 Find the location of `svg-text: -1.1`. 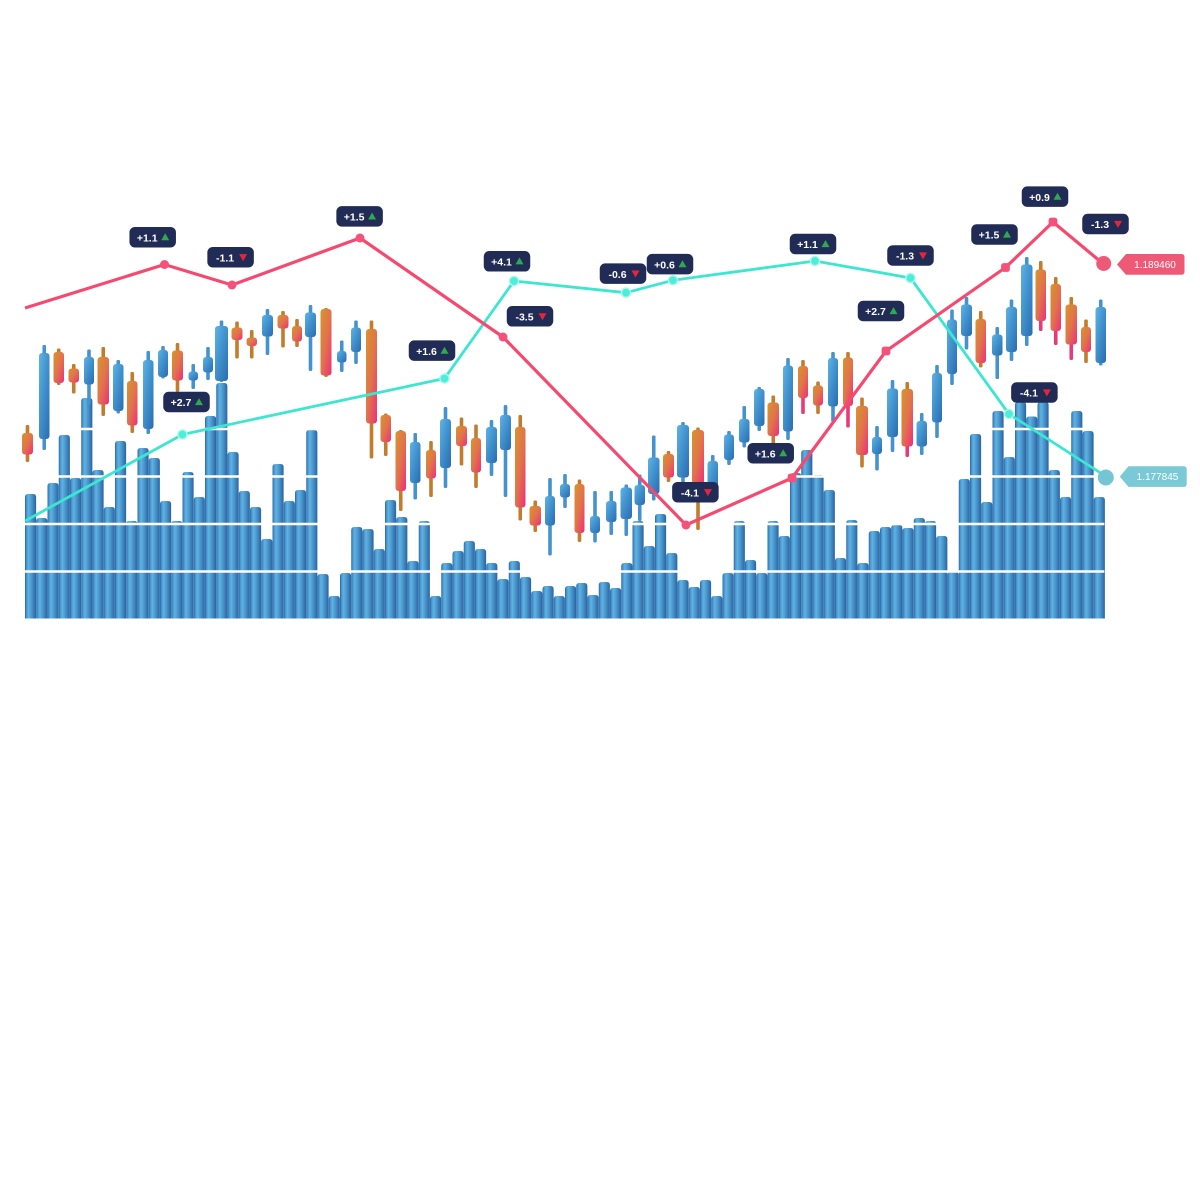

svg-text: -1.1 is located at coordinates (225, 258).